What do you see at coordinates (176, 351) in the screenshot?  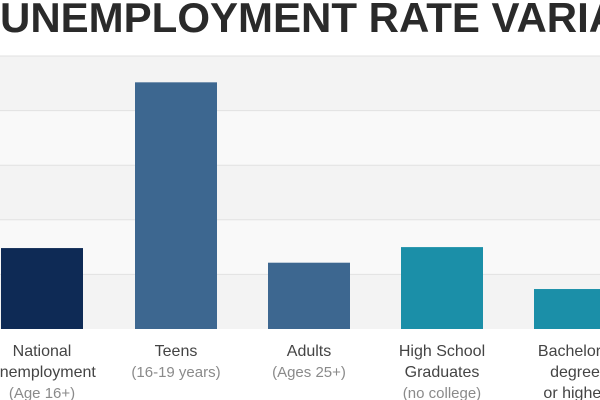 I see `category-label-2-line1: Teens` at bounding box center [176, 351].